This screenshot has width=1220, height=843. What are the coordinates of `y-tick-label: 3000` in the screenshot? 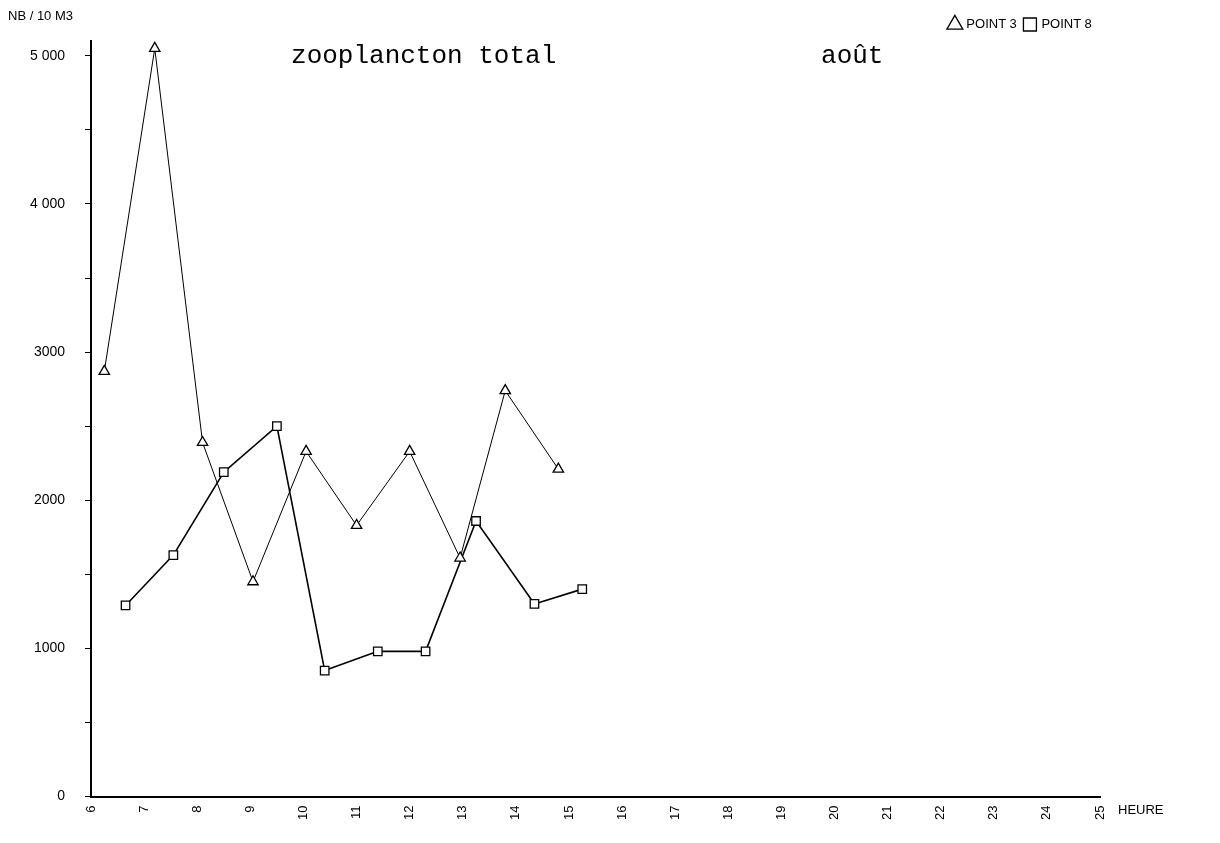 It's located at (49, 350).